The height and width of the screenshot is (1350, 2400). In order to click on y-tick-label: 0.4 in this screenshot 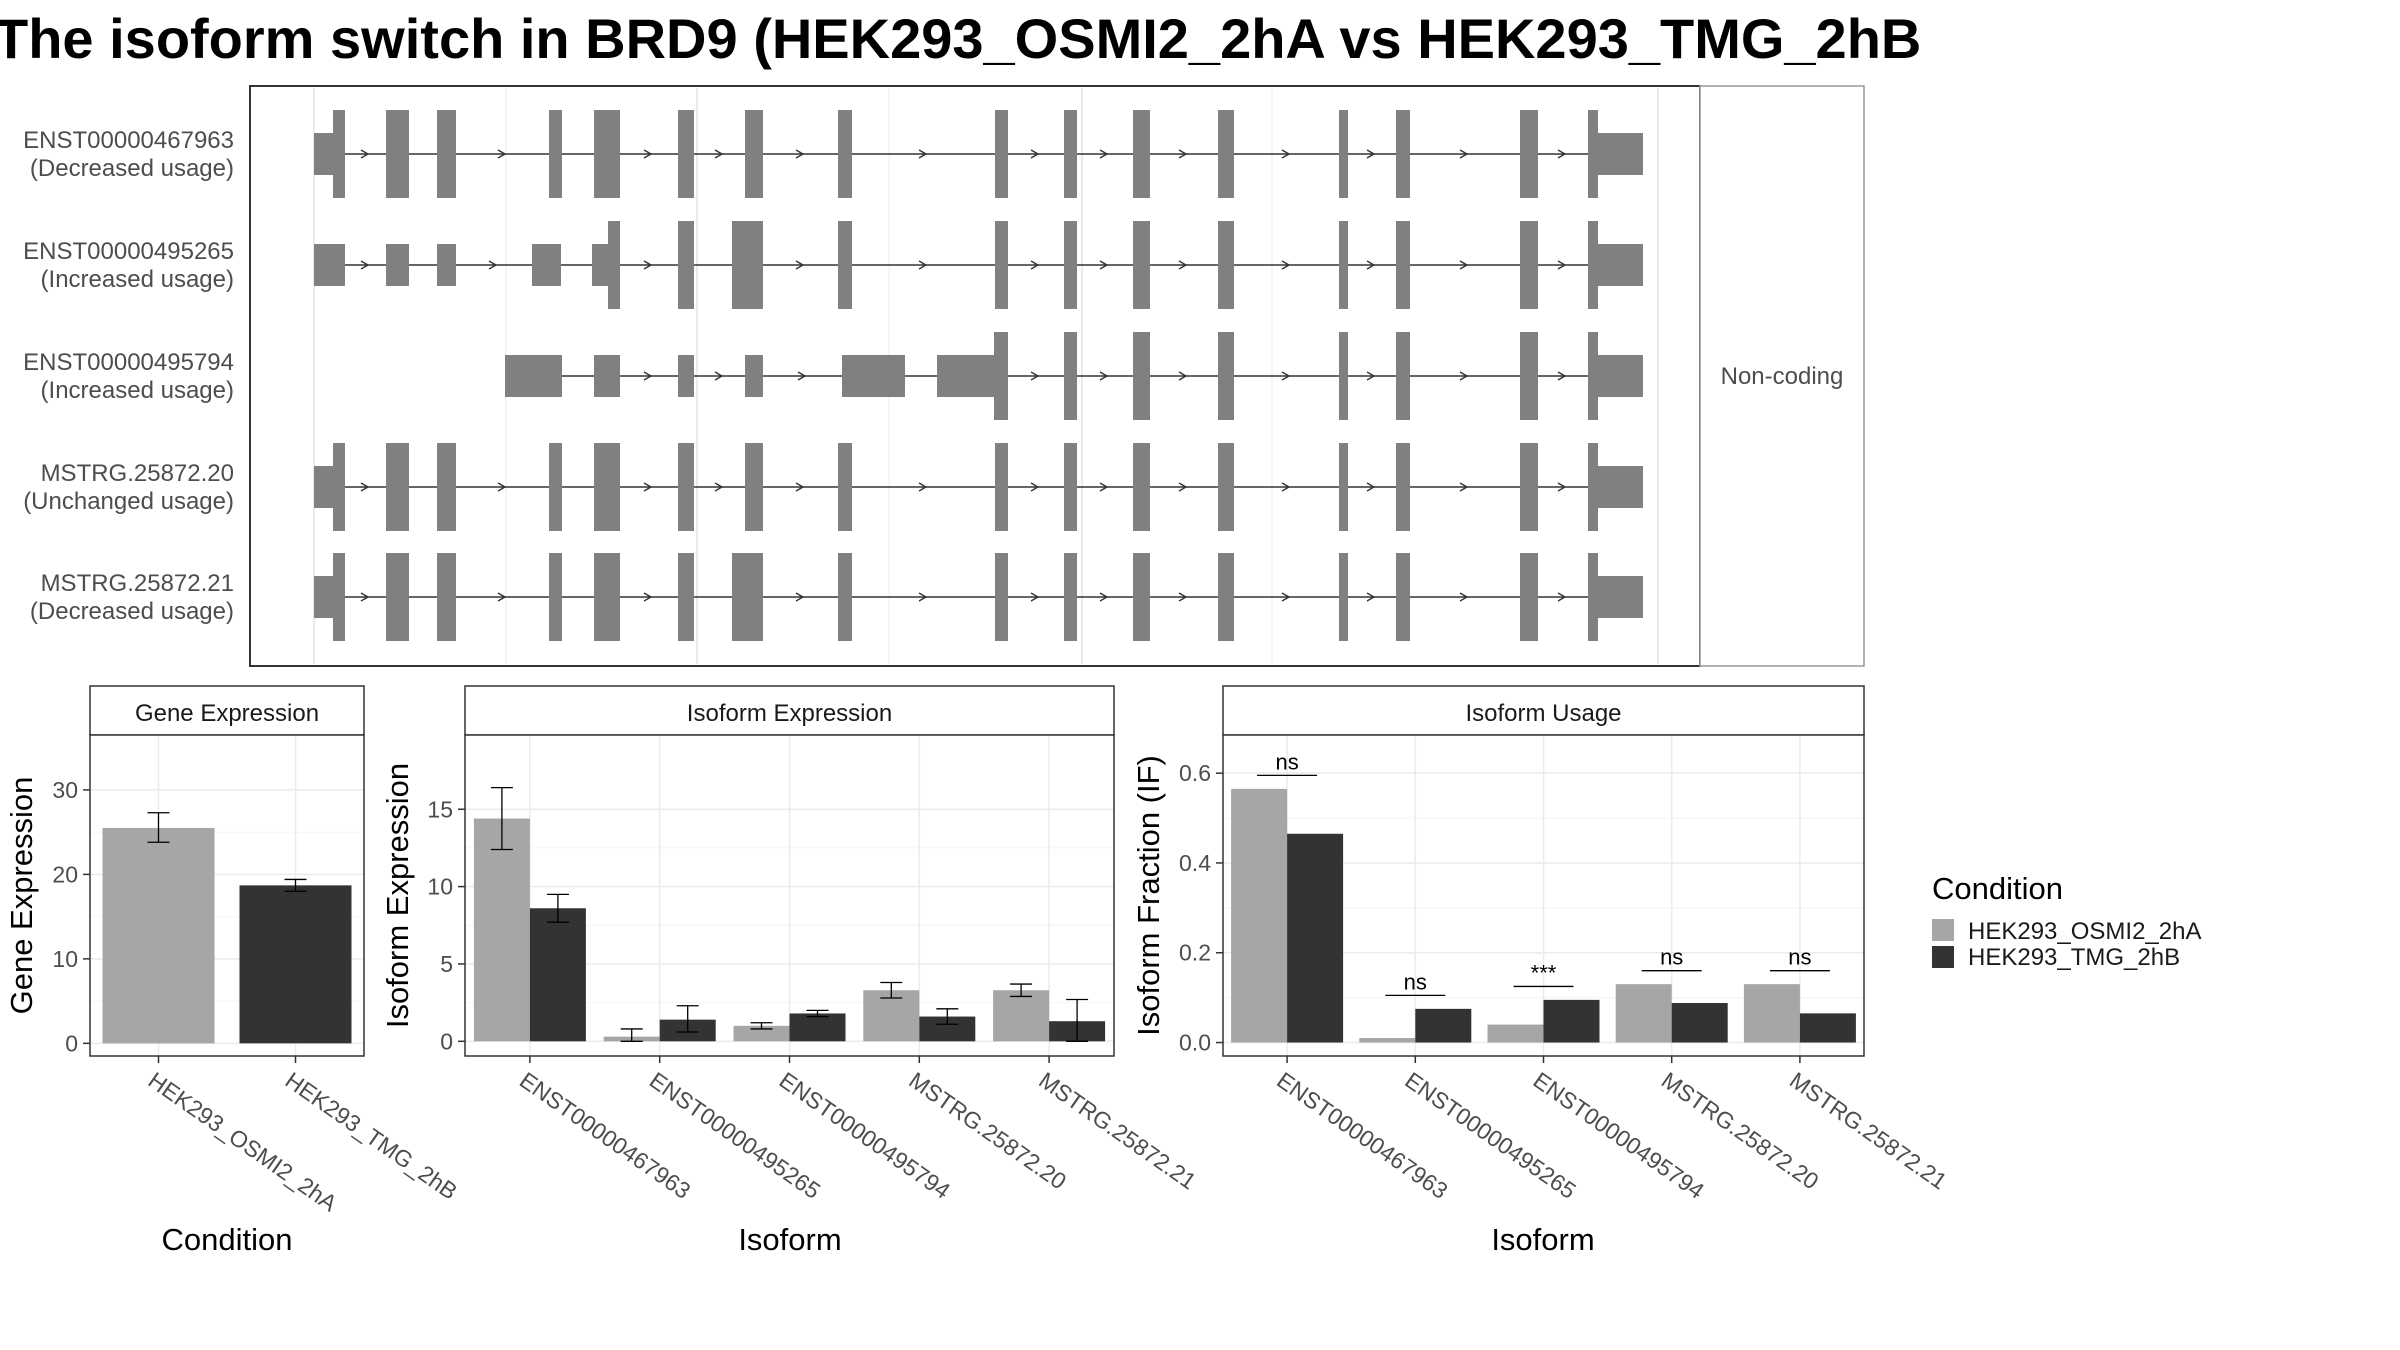, I will do `click(1195, 863)`.